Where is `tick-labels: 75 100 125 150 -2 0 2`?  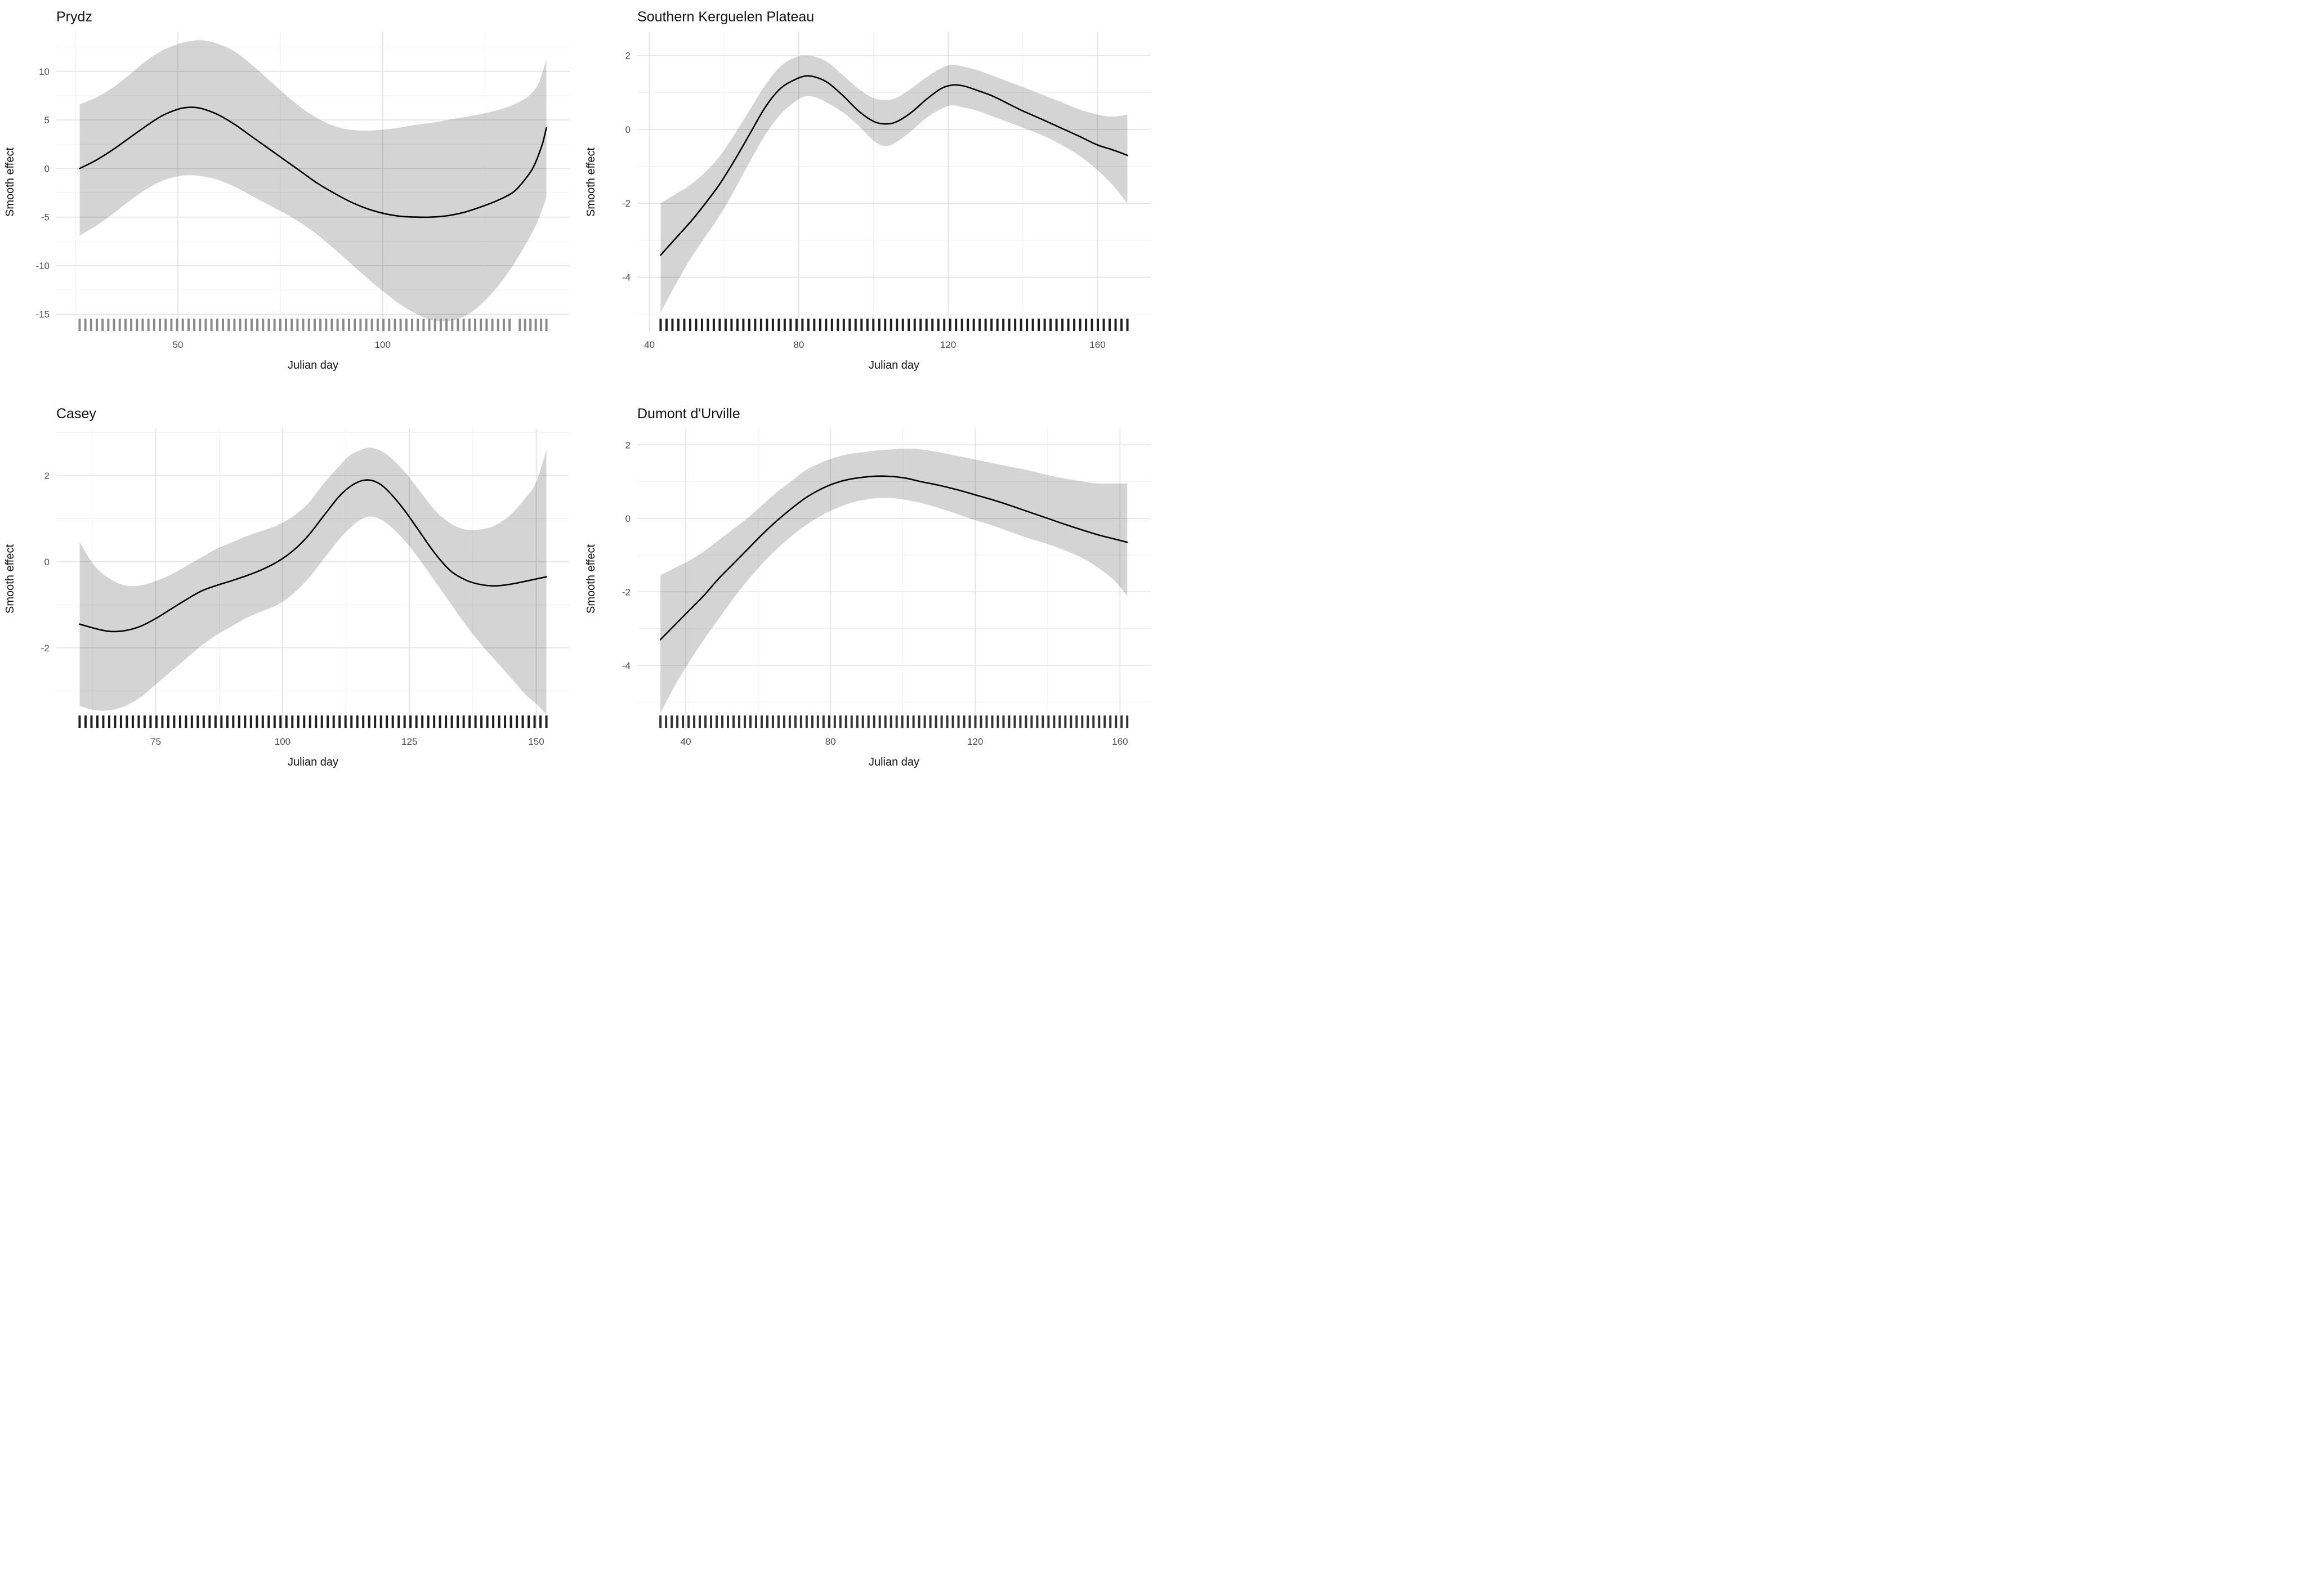 tick-labels: 75 100 125 150 -2 0 2 is located at coordinates (292, 609).